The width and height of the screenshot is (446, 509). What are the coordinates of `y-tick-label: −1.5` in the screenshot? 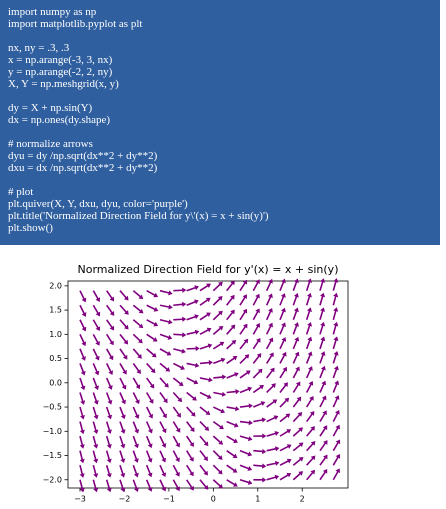 It's located at (52, 455).